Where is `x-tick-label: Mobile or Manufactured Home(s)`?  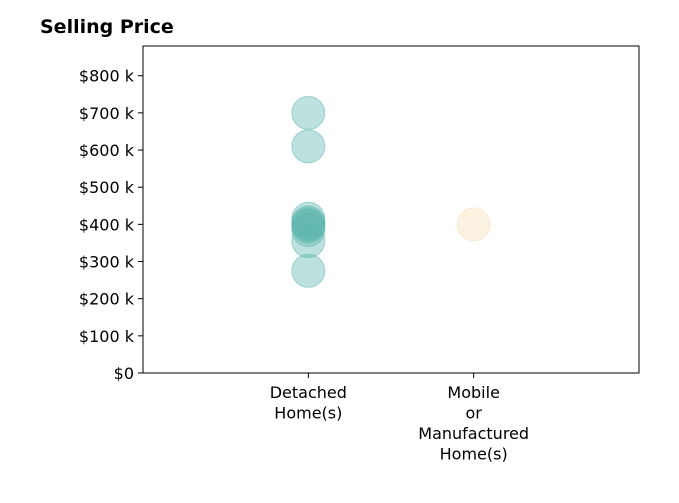
x-tick-label: Mobile or Manufactured Home(s) is located at coordinates (473, 423).